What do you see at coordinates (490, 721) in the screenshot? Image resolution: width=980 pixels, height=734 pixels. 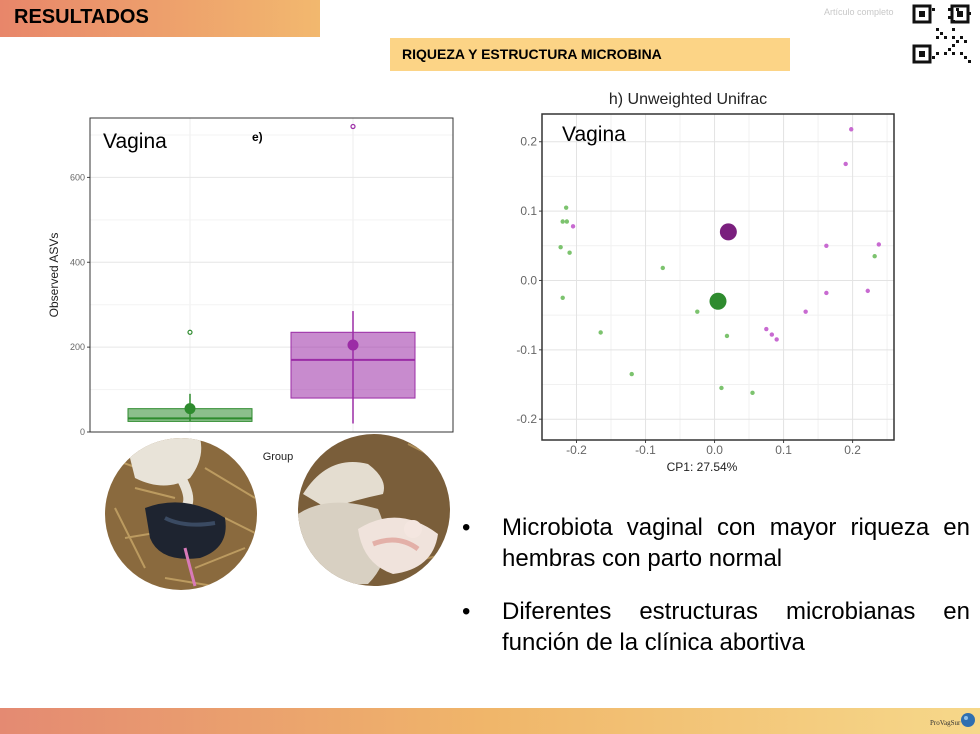 I see `footer-band` at bounding box center [490, 721].